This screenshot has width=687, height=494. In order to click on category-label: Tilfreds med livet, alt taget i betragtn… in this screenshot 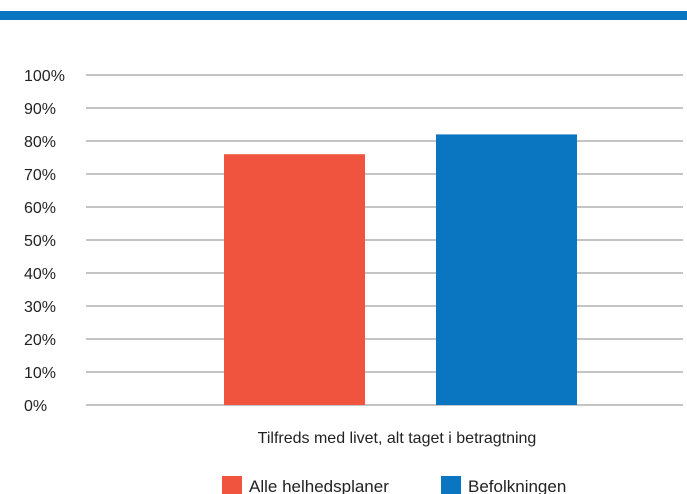, I will do `click(397, 438)`.